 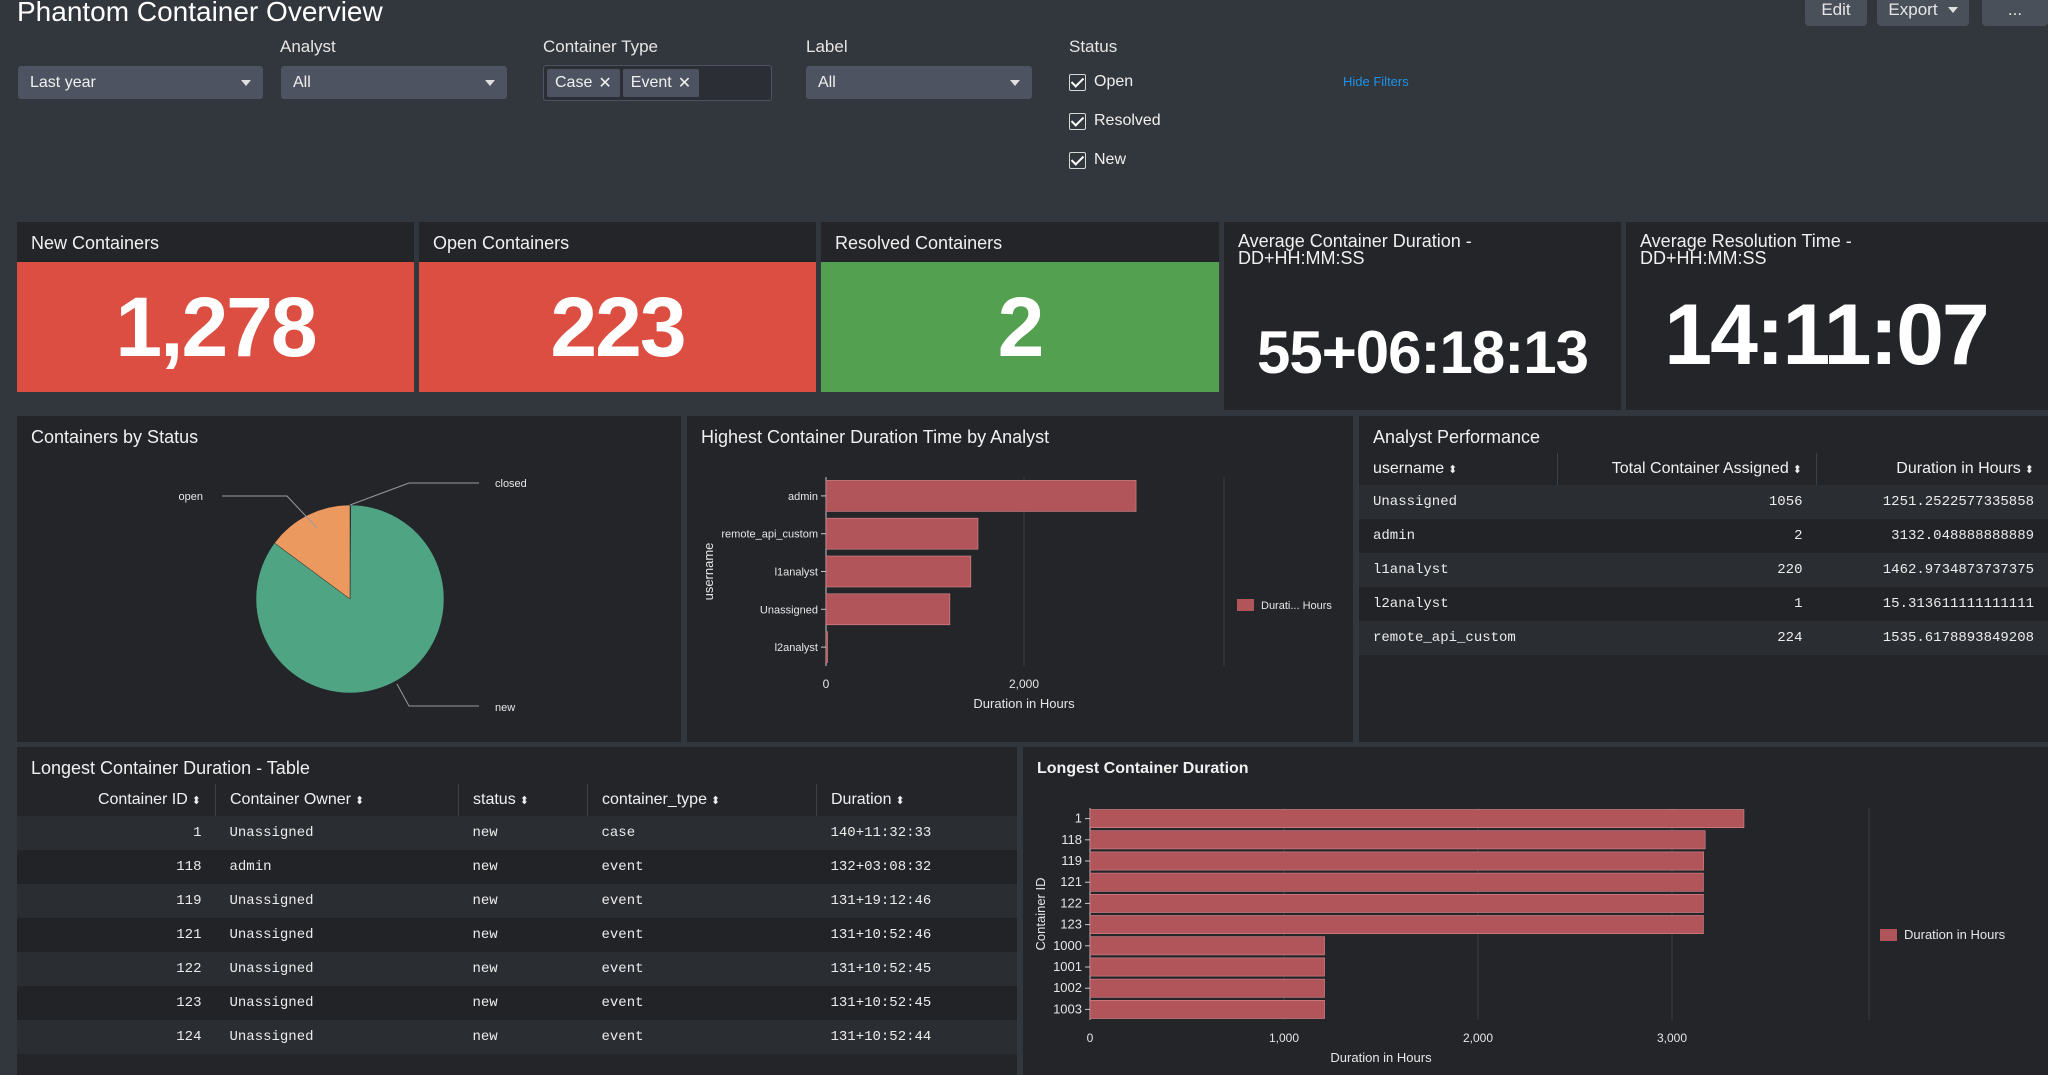 I want to click on table-row: 1 Unassigned new case 140+11:32:33, so click(x=517, y=833).